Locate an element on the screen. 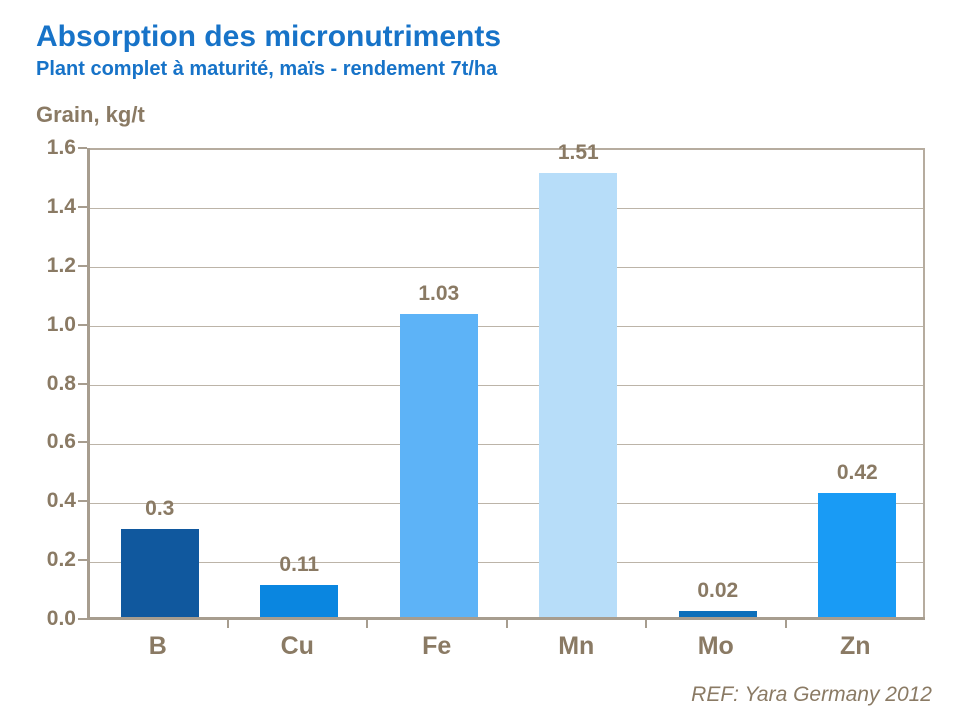 This screenshot has height=720, width=960. y-tick-mark-0.2 is located at coordinates (82, 560).